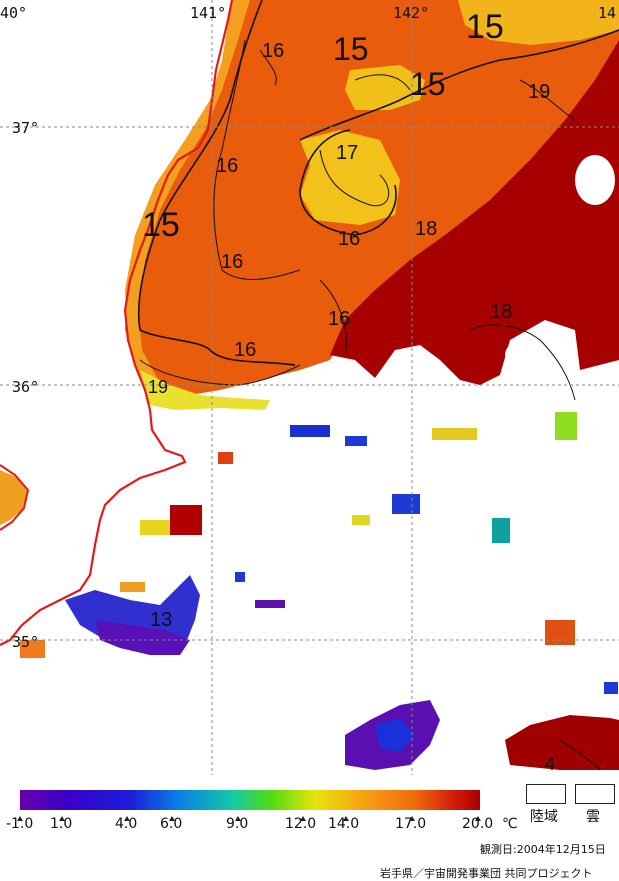 Image resolution: width=619 pixels, height=881 pixels. I want to click on sst-region-west-peninsula, so click(14, 497).